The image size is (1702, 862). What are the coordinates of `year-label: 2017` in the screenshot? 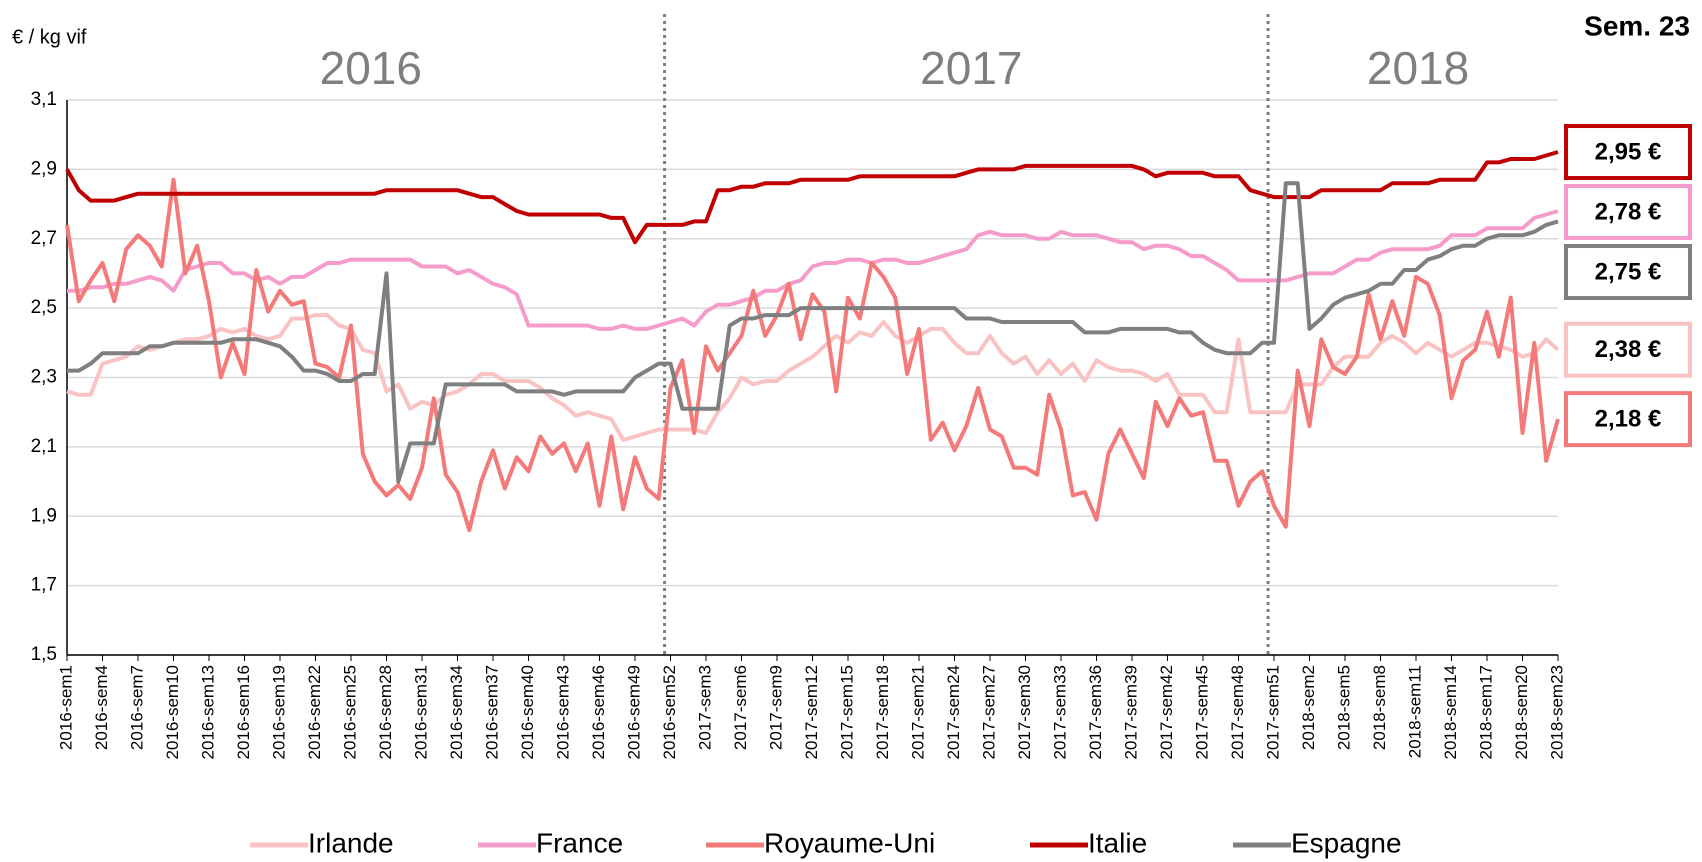 It's located at (971, 68).